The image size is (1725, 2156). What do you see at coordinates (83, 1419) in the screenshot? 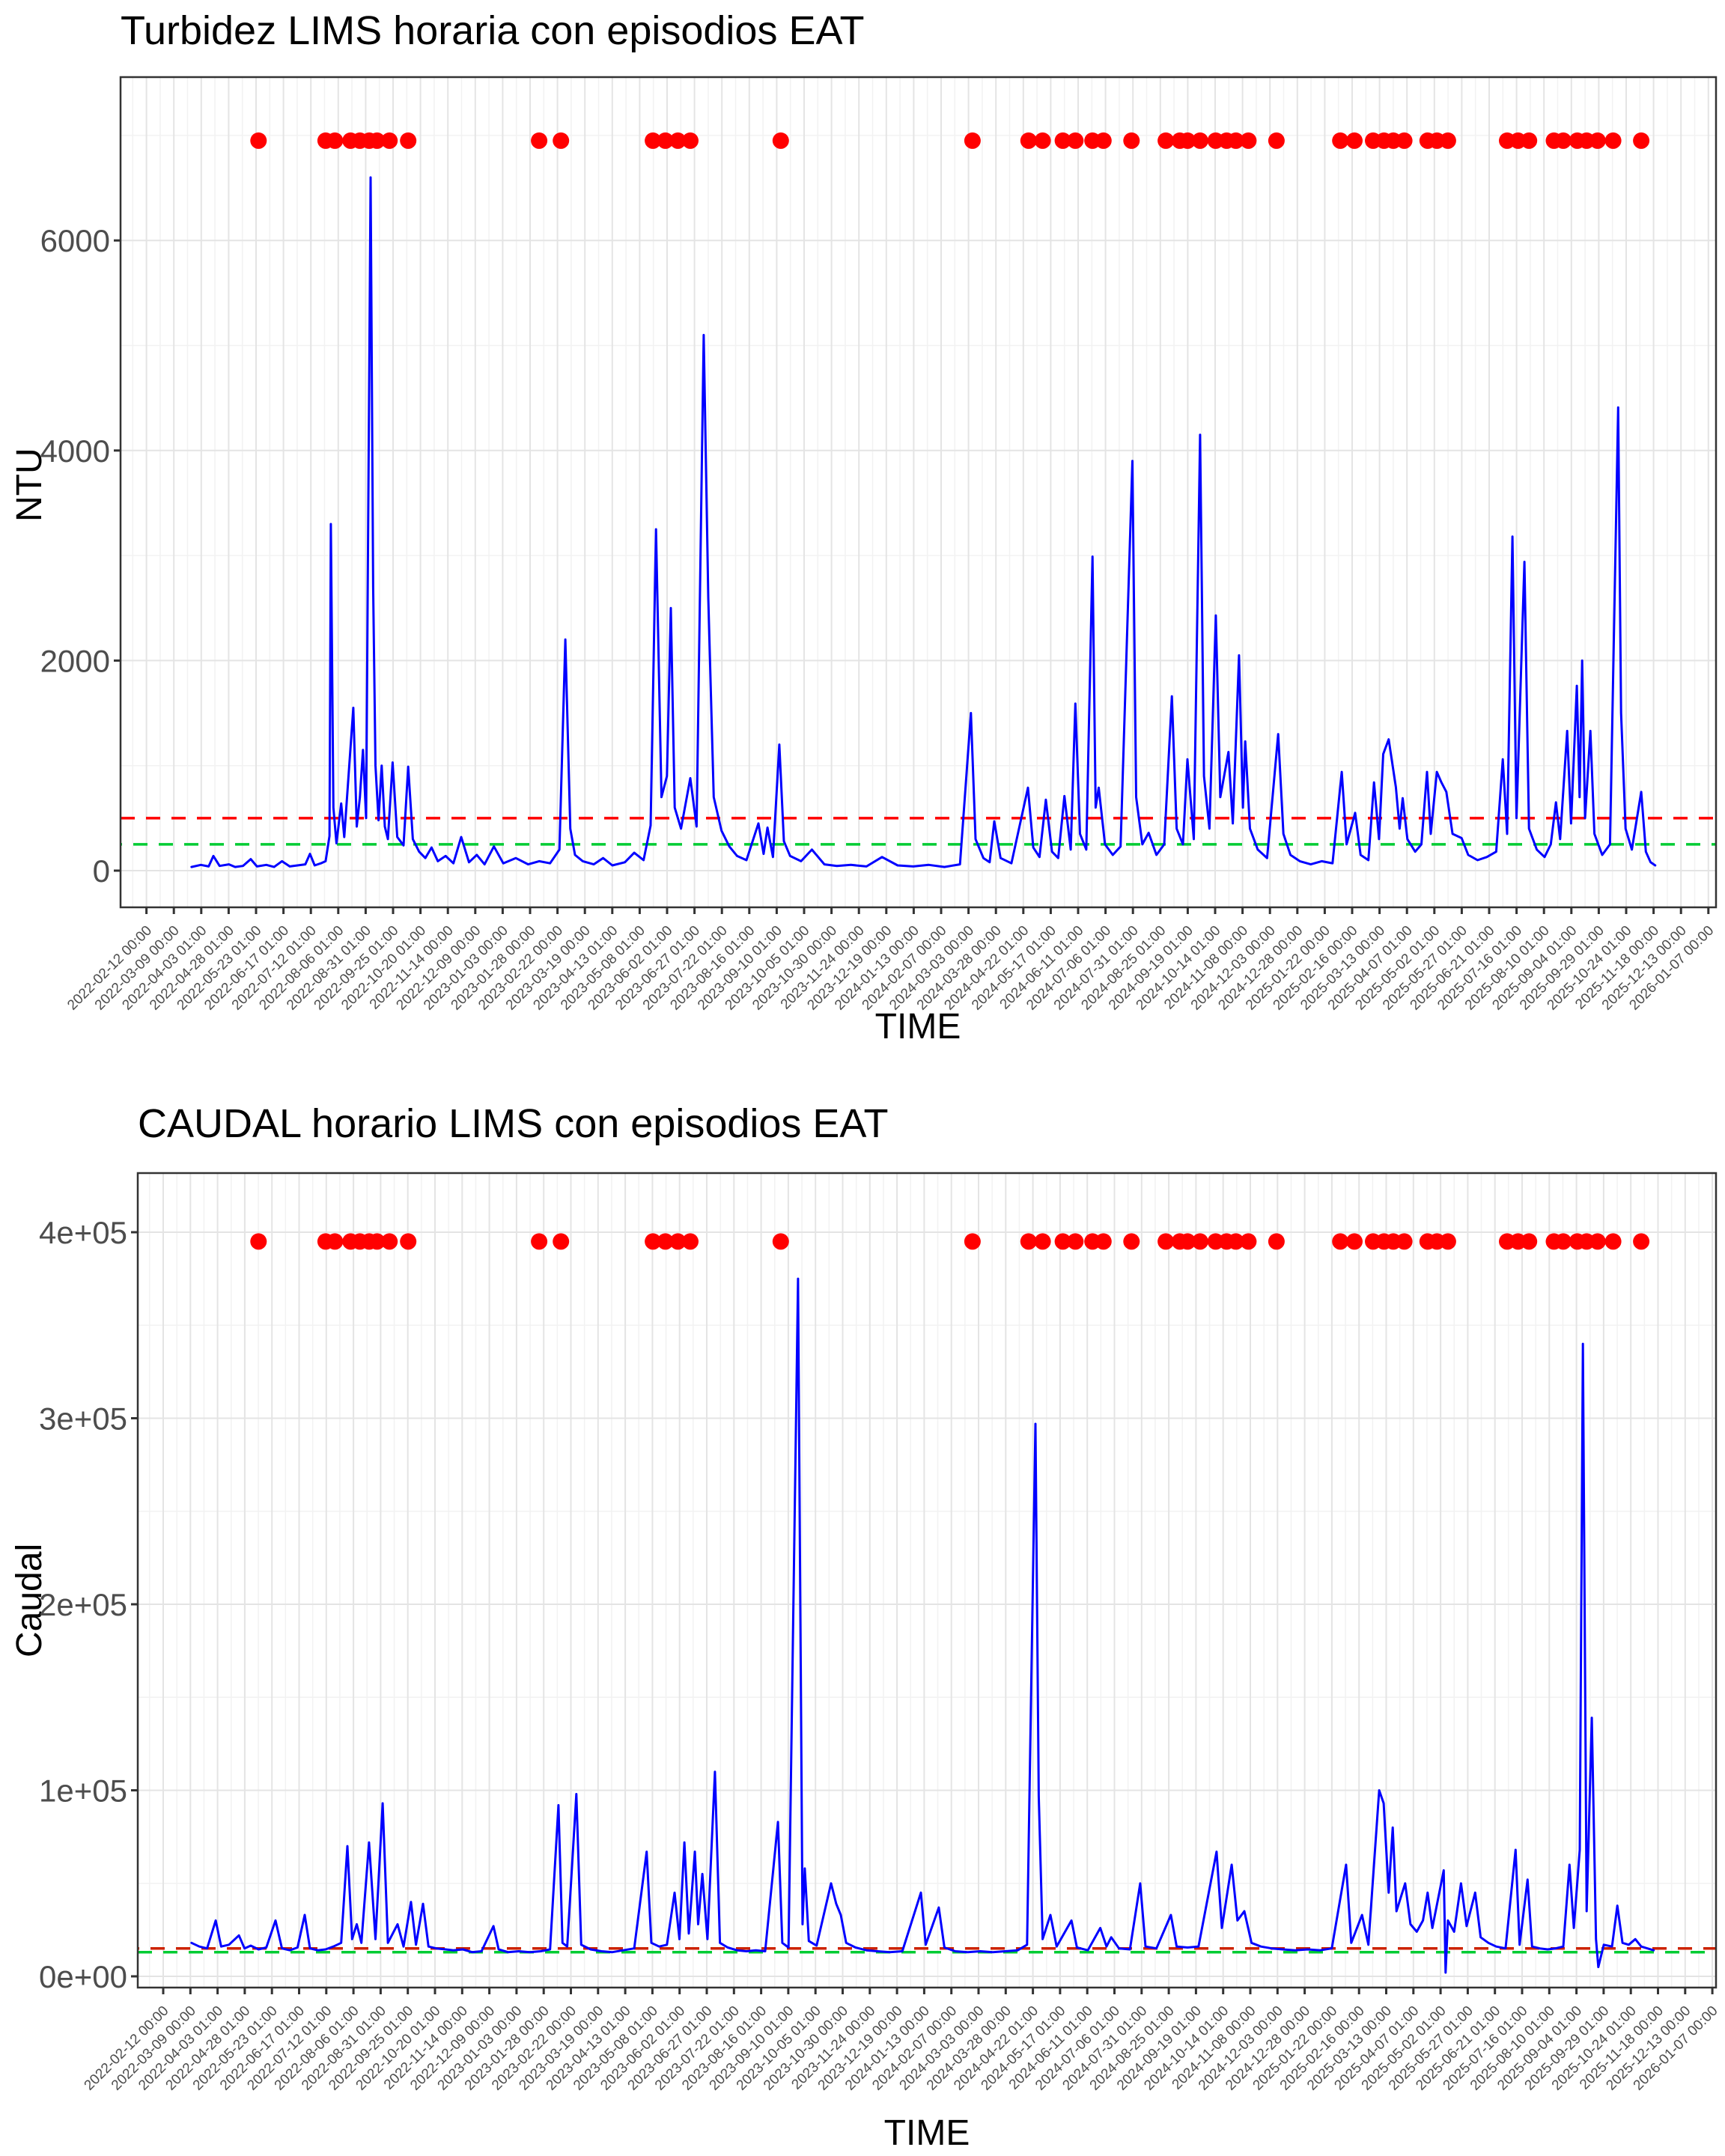
I see `y-tick-label: 3e+05` at bounding box center [83, 1419].